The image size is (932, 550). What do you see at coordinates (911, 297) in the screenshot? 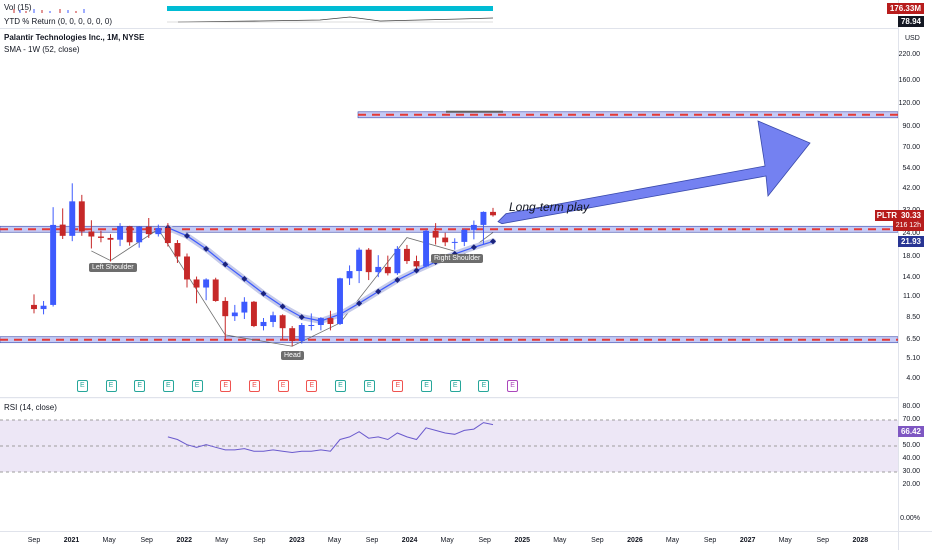
I see `price-tick: 11.00` at bounding box center [911, 297].